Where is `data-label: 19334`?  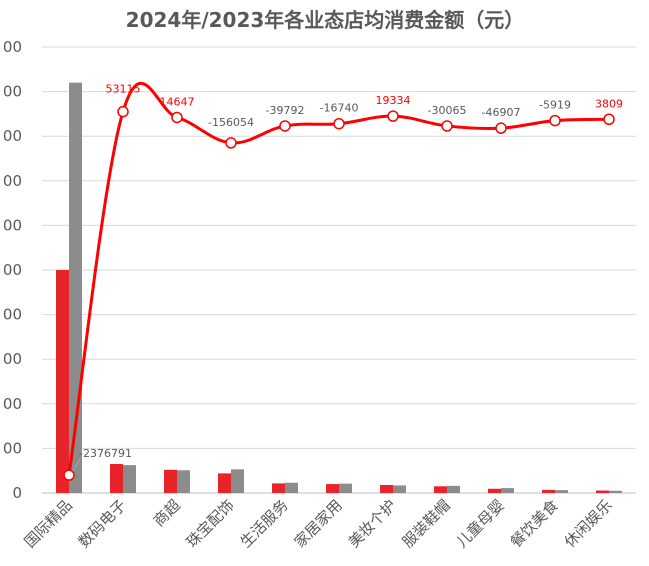 data-label: 19334 is located at coordinates (393, 100).